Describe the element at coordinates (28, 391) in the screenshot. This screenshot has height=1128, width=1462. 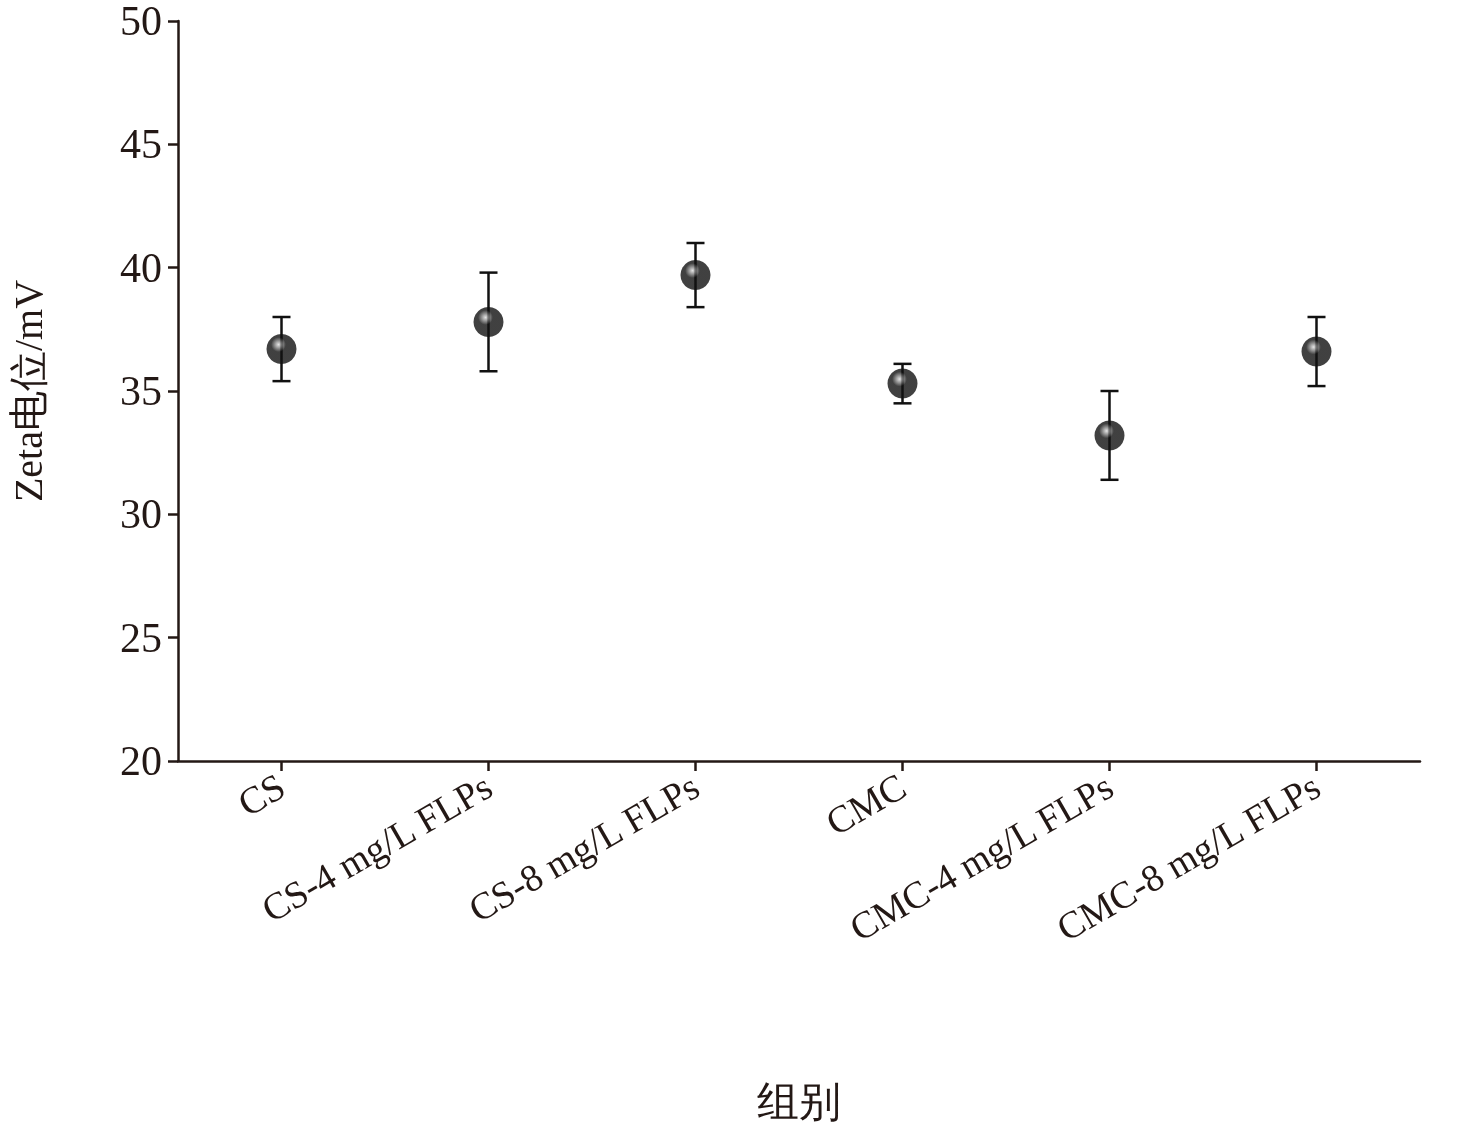
I see `y-axis-title: Zeta电位/mV` at that location.